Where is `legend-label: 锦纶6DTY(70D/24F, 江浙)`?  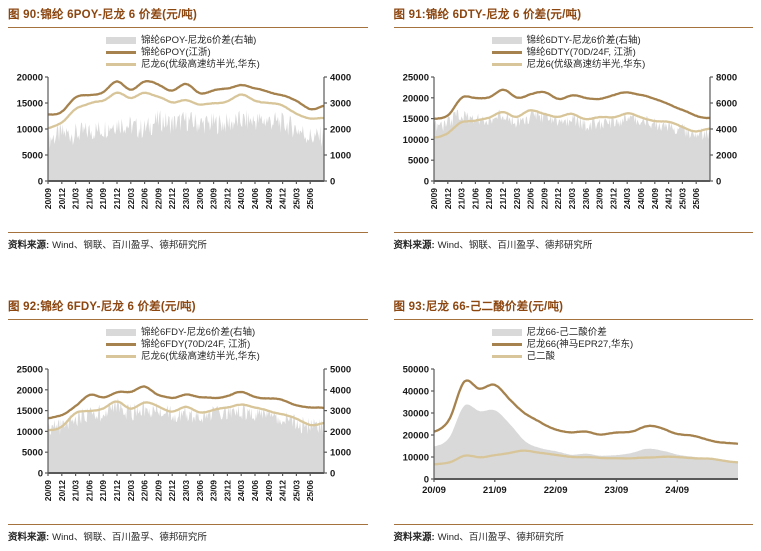
legend-label: 锦纶6DTY(70D/24F, 江浙) is located at coordinates (581, 52).